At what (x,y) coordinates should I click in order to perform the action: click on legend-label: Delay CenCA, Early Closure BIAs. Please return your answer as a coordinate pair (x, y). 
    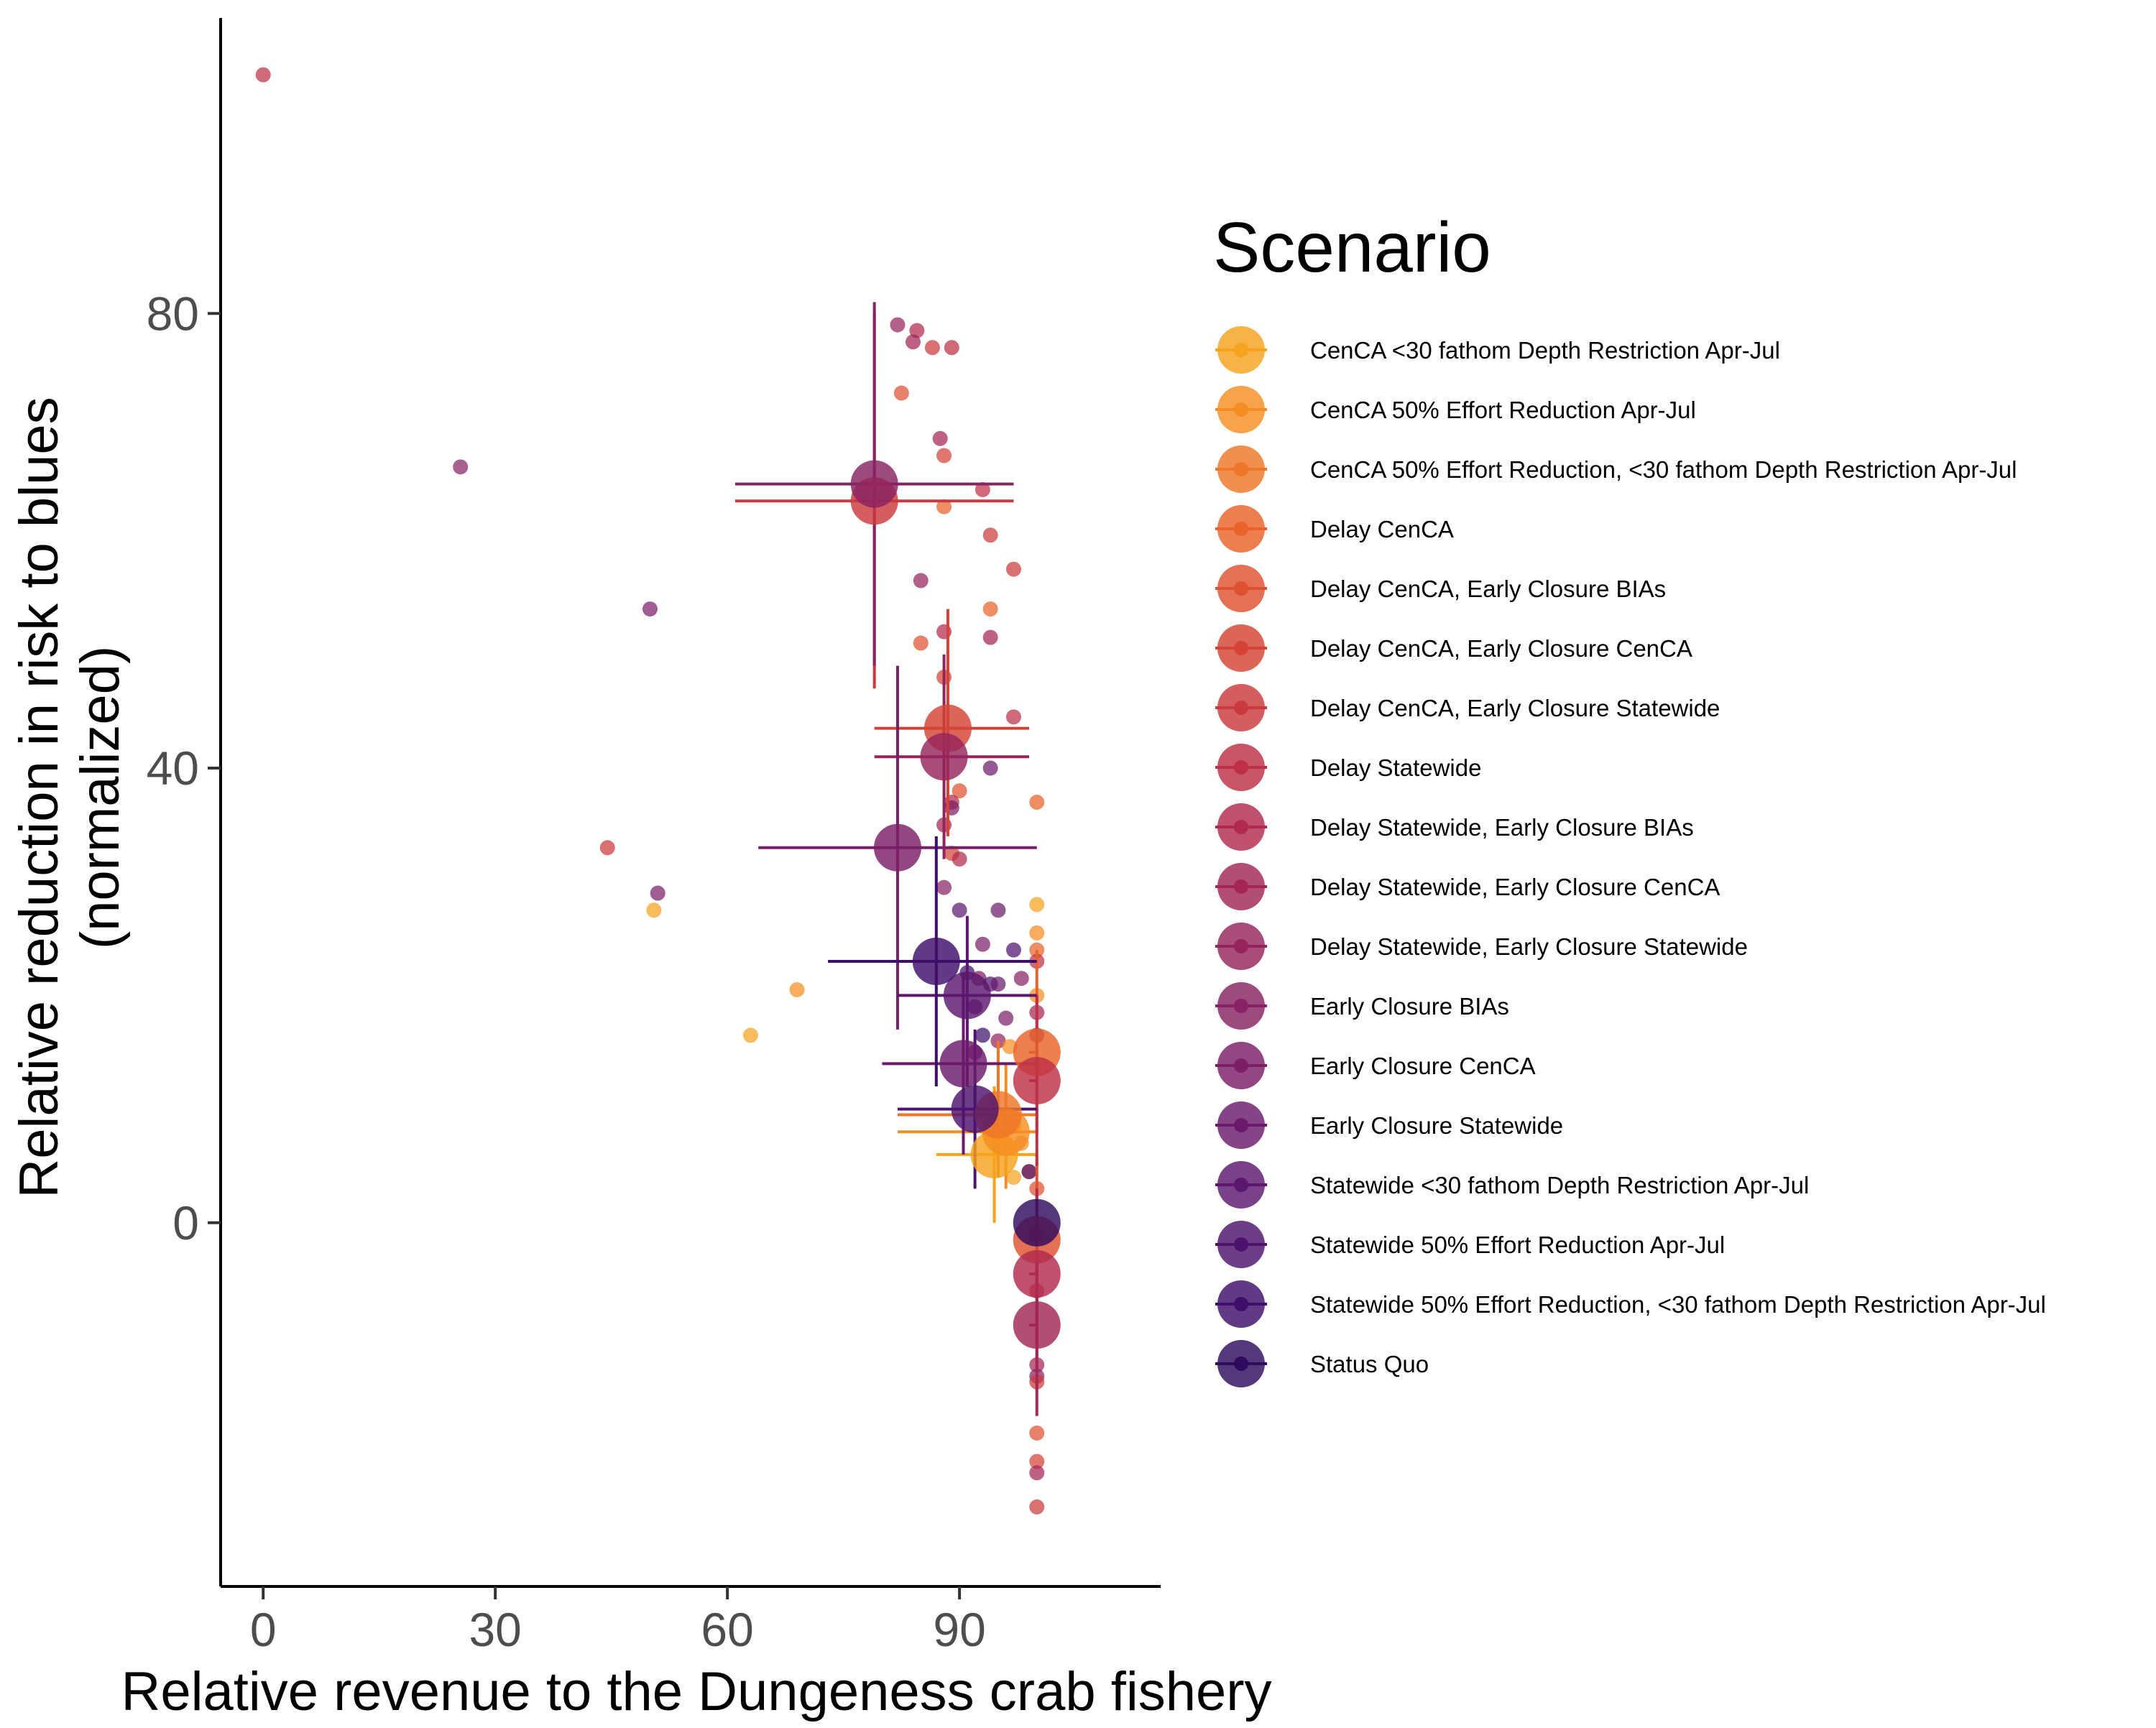
    Looking at the image, I should click on (1488, 589).